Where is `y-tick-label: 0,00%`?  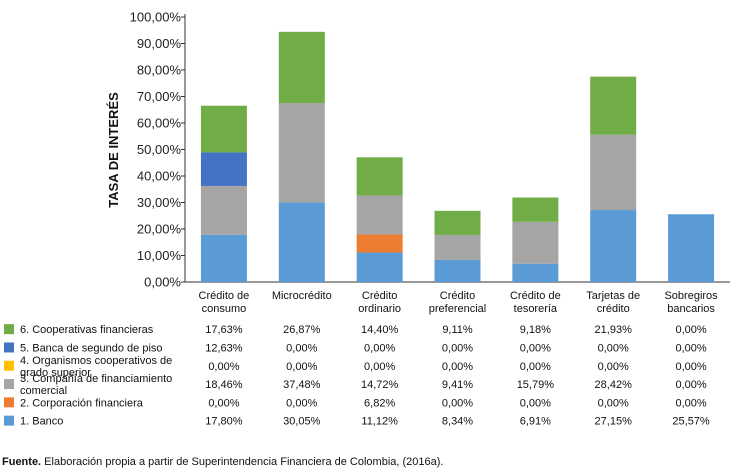 y-tick-label: 0,00% is located at coordinates (162, 282).